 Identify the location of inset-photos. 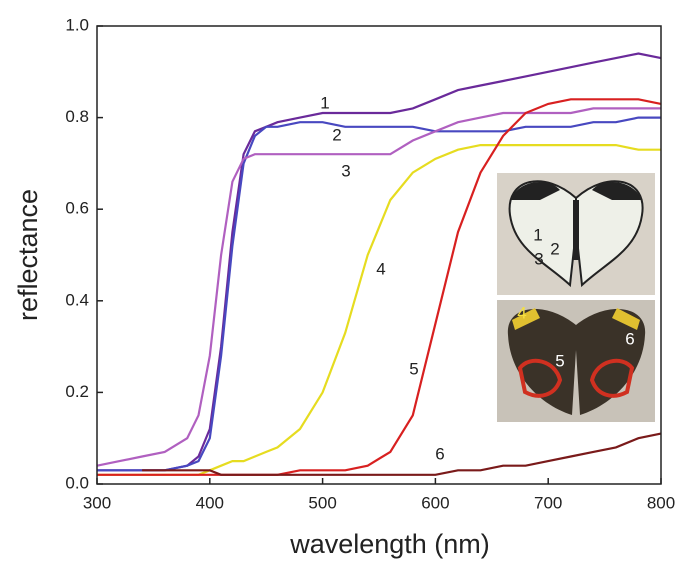
(576, 297).